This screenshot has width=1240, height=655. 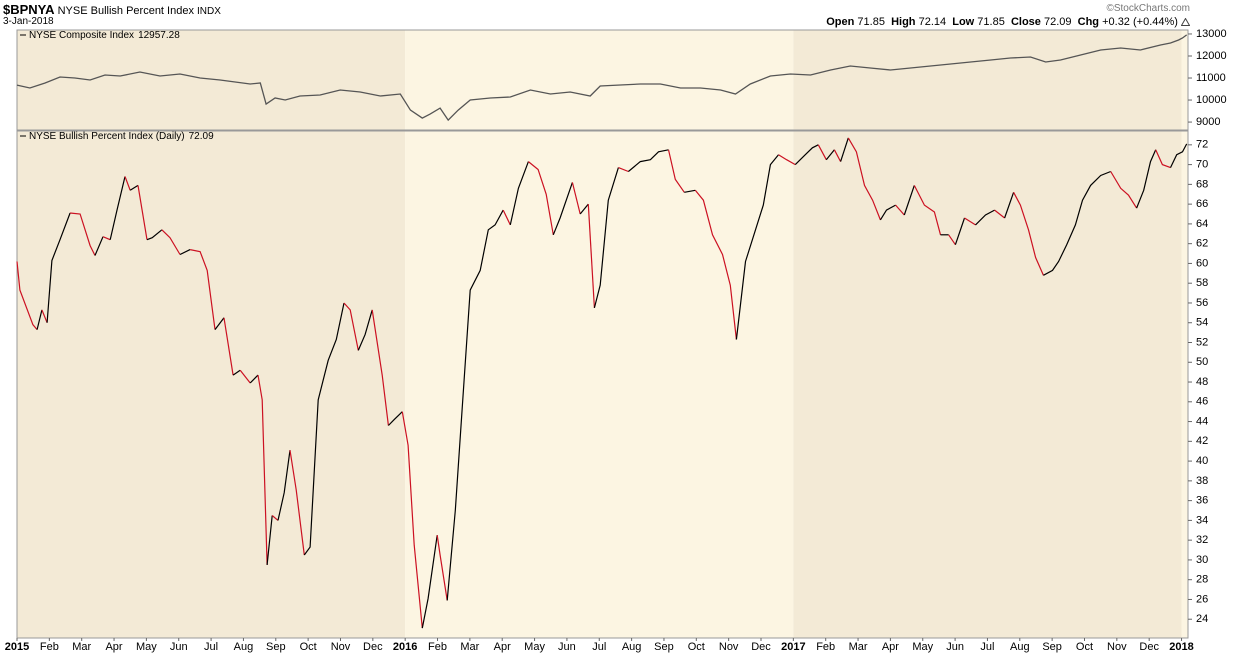 What do you see at coordinates (405, 647) in the screenshot?
I see `x-tick-label: 2016` at bounding box center [405, 647].